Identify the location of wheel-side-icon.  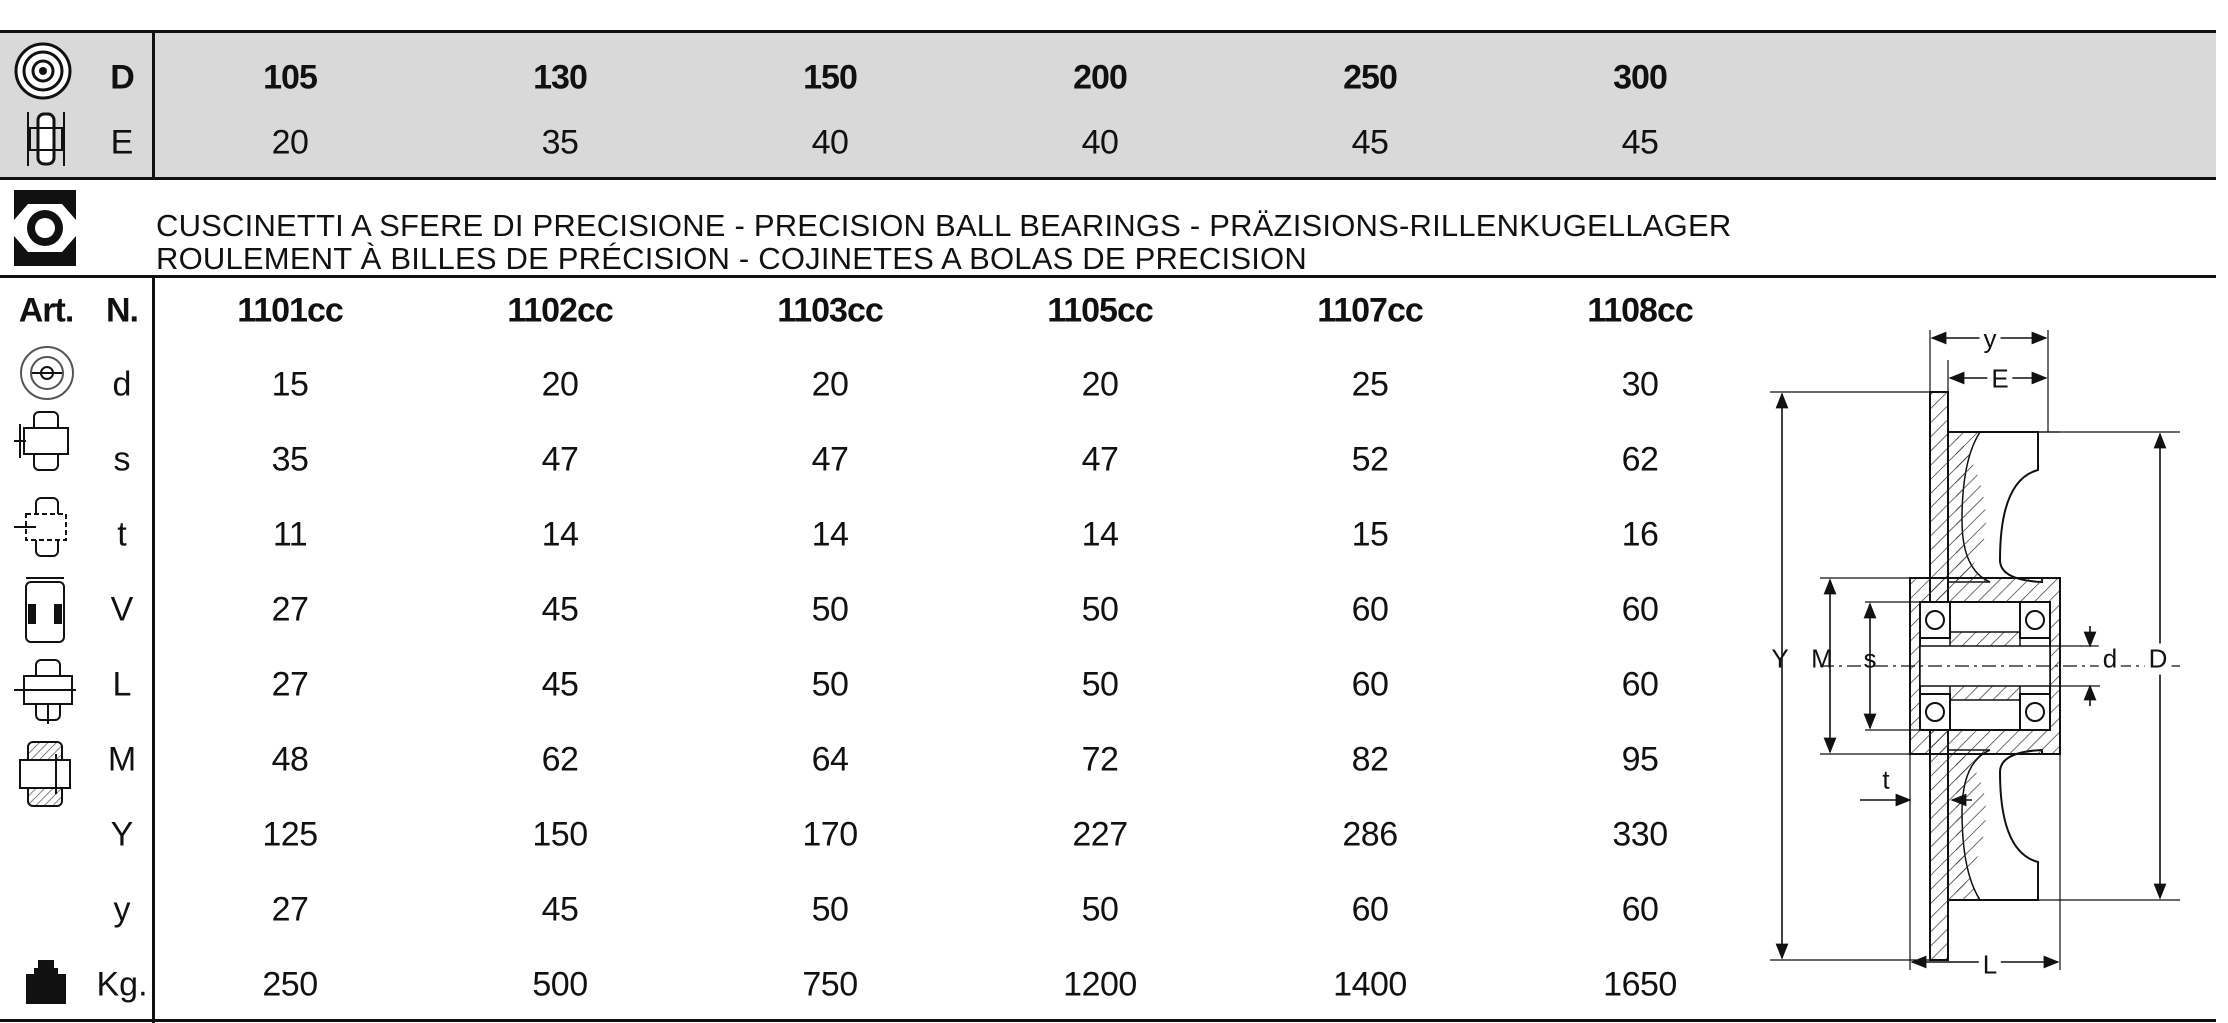
(46, 139).